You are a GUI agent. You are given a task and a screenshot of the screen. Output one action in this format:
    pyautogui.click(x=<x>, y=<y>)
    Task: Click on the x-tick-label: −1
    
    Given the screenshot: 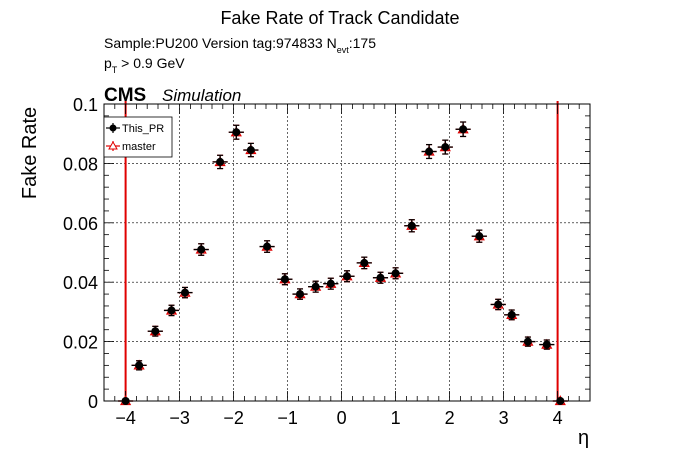 What is the action you would take?
    pyautogui.click(x=287, y=418)
    